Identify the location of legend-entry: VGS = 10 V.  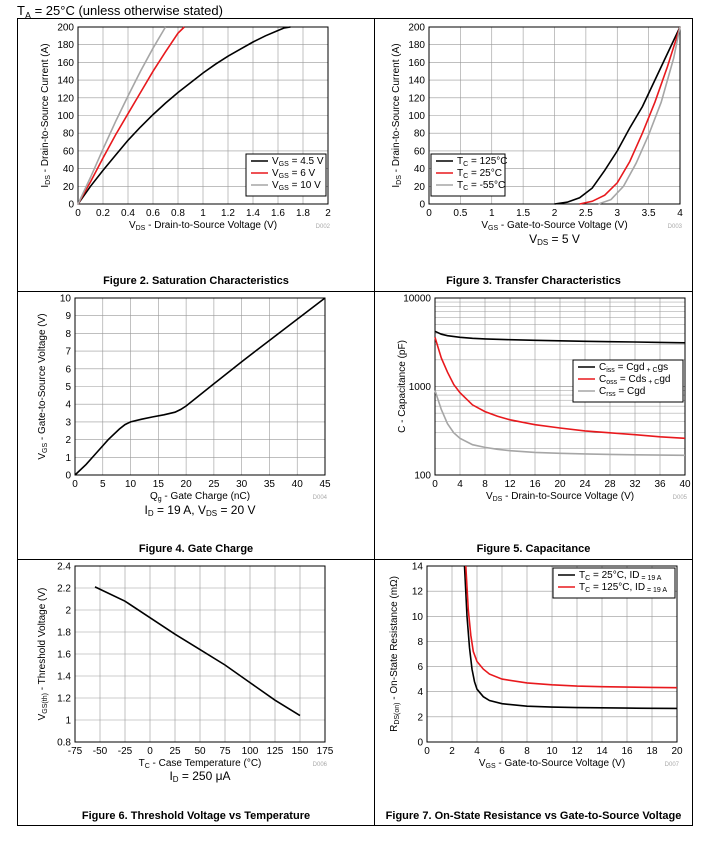
(296, 186).